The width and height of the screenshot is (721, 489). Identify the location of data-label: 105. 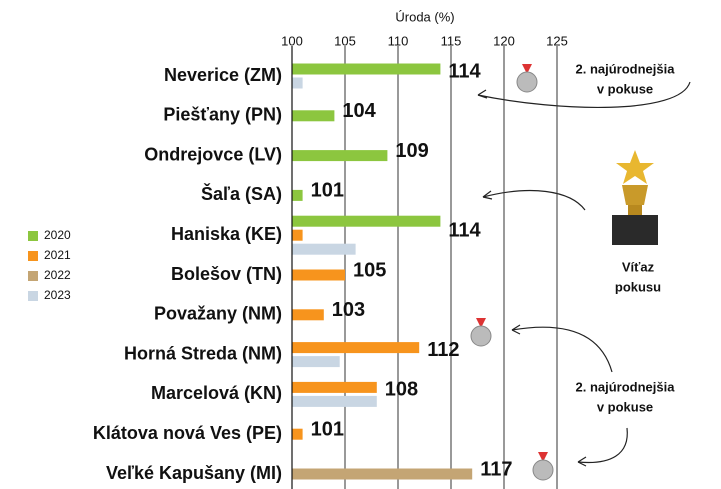
(369, 270).